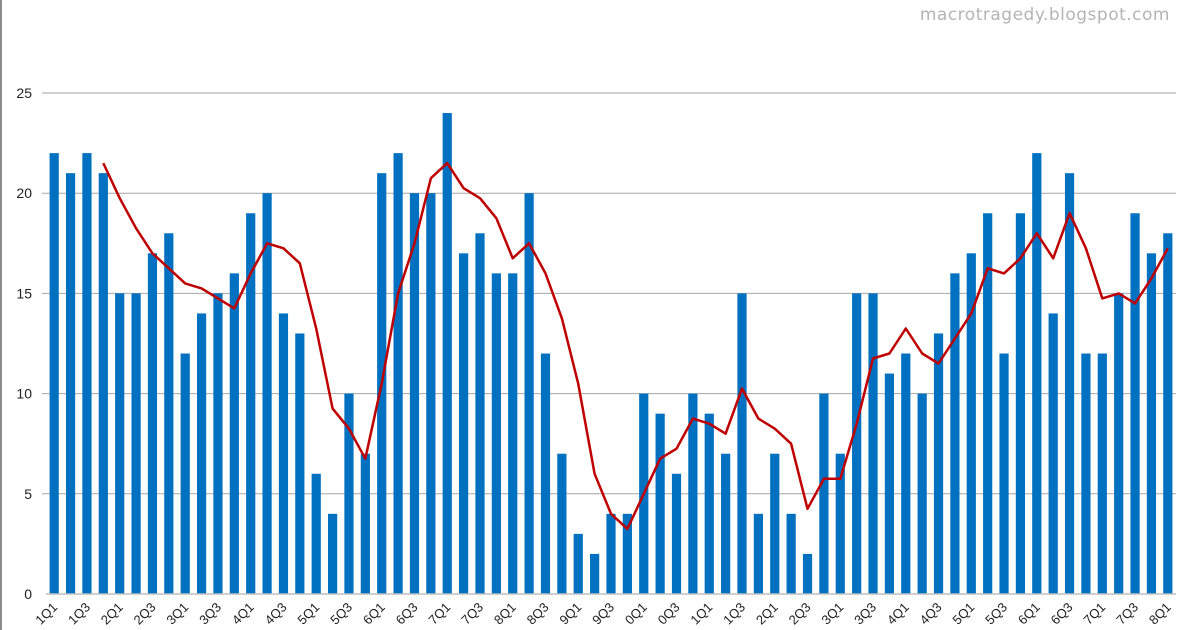 The image size is (1200, 630). Describe the element at coordinates (24, 193) in the screenshot. I see `y-tick-label: 20` at that location.